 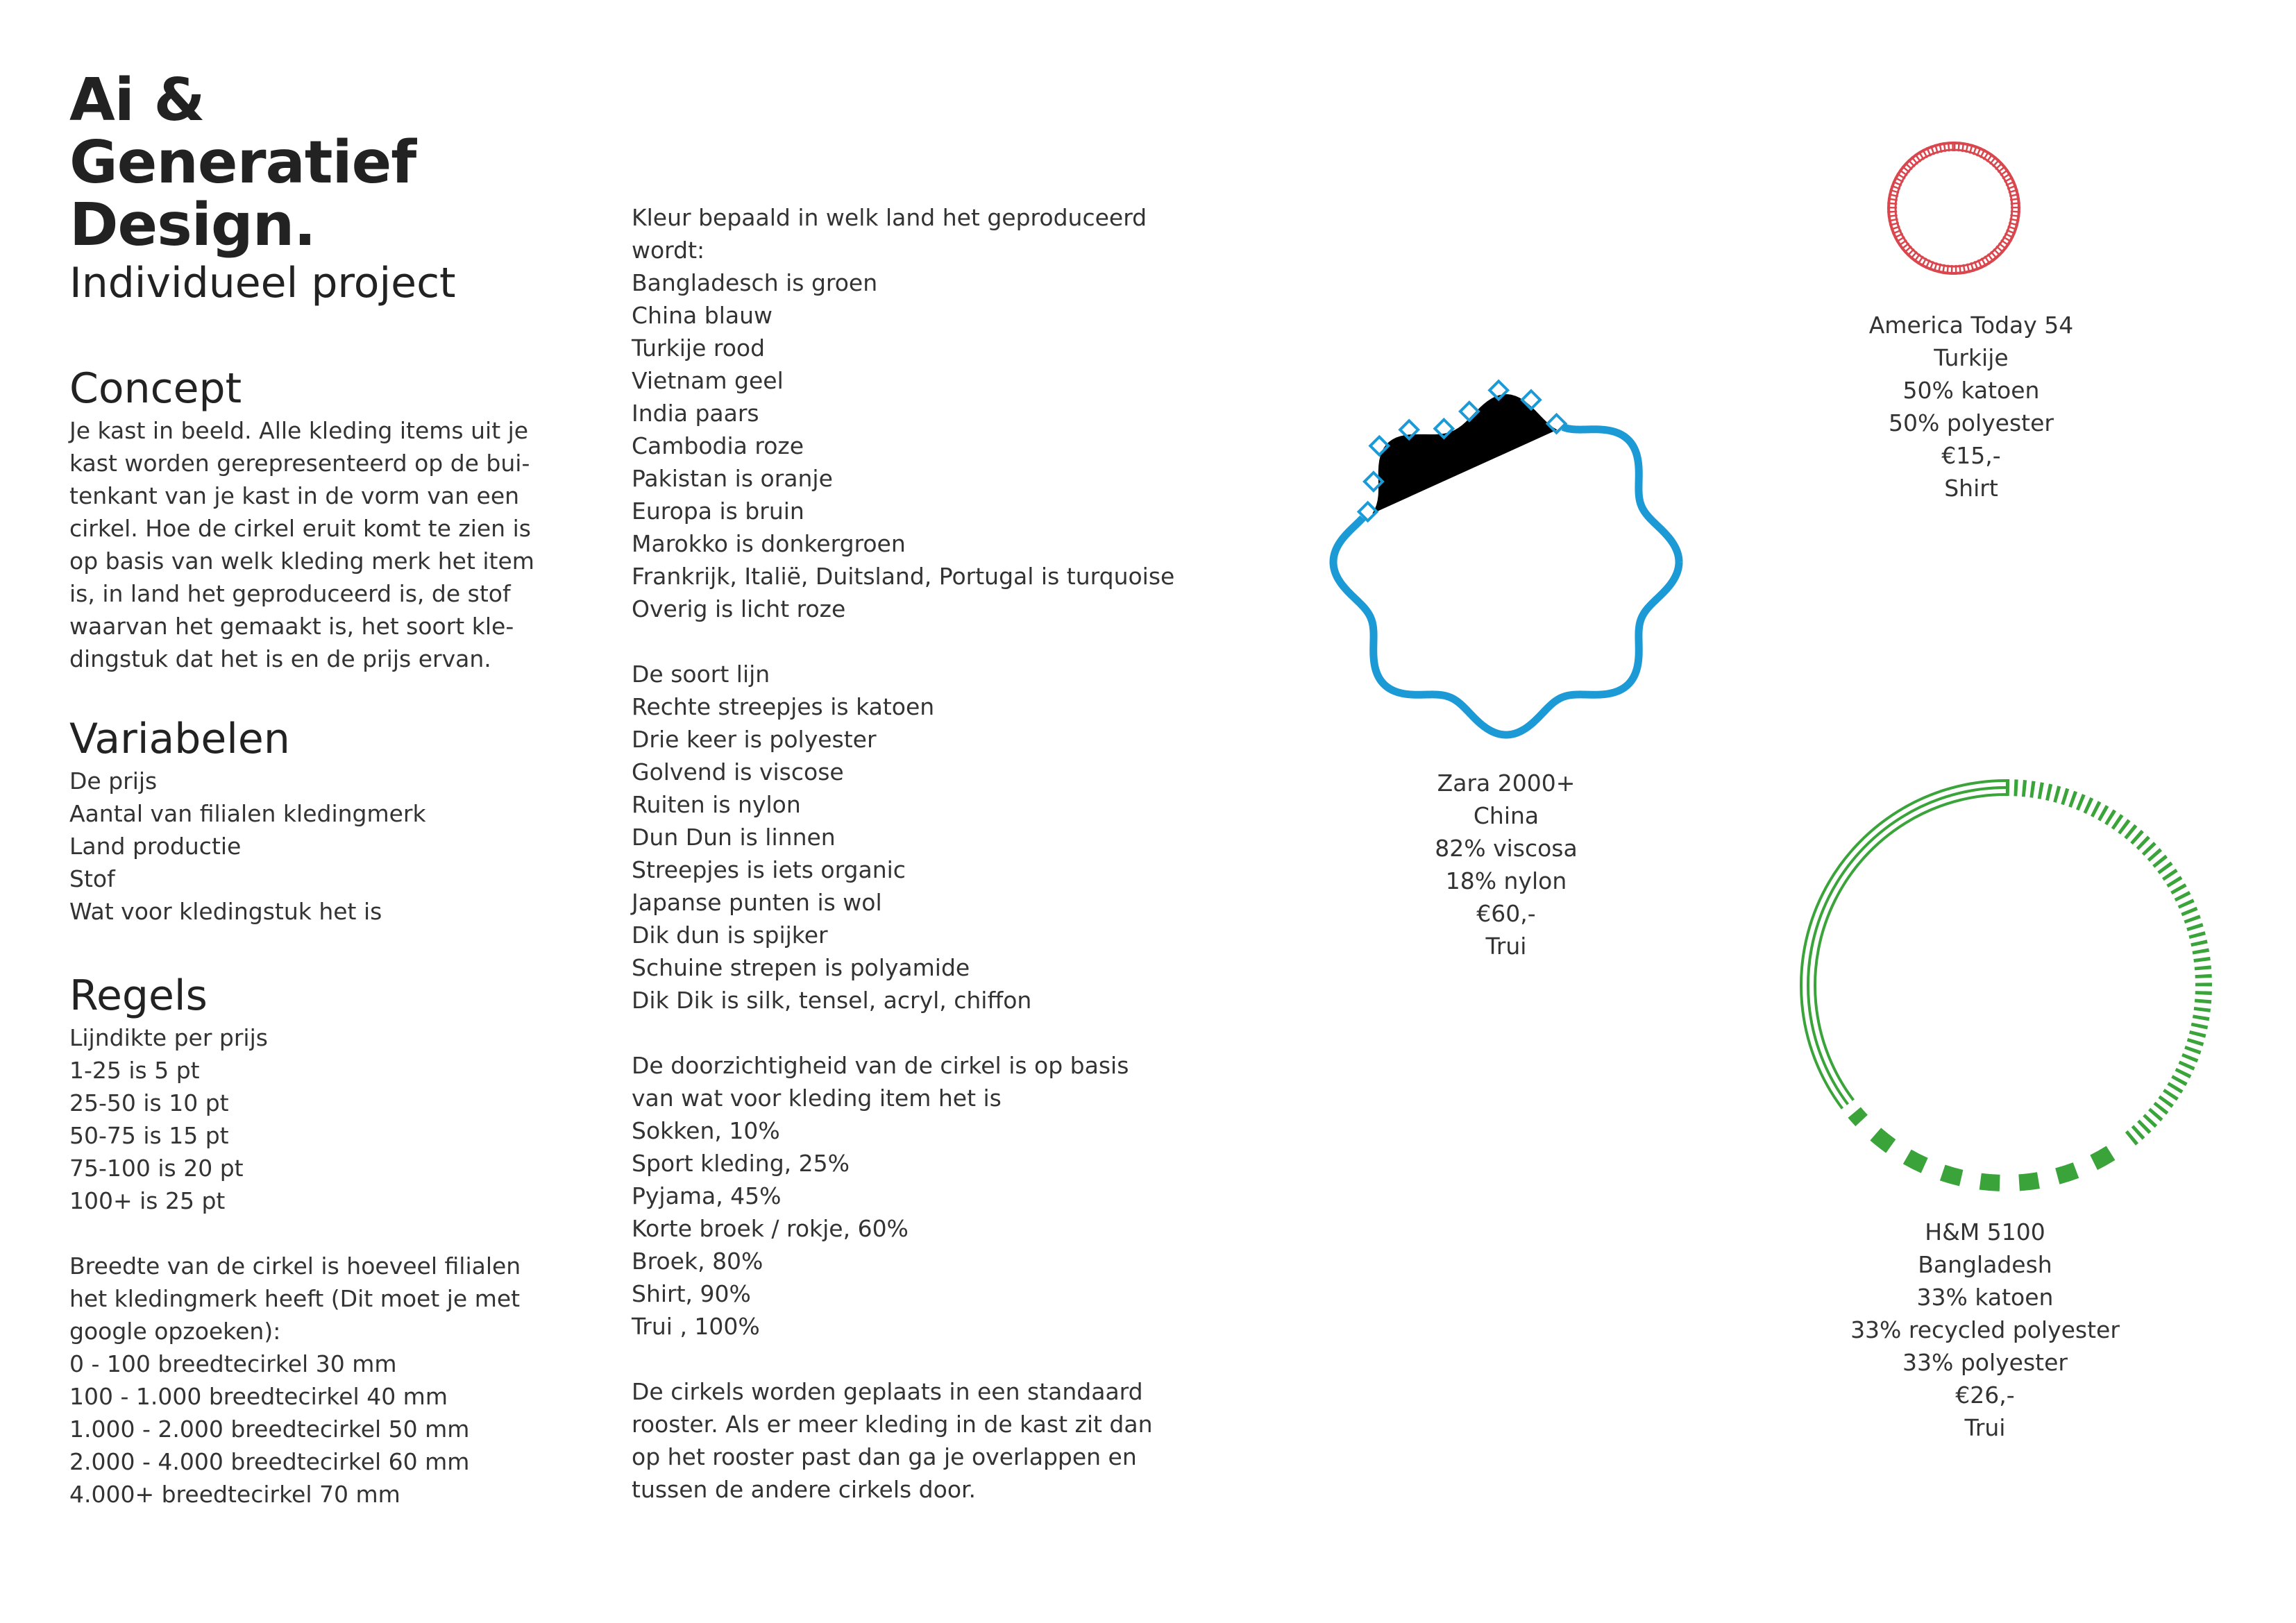 What do you see at coordinates (1506, 562) in the screenshot?
I see `blue-wavy-ring` at bounding box center [1506, 562].